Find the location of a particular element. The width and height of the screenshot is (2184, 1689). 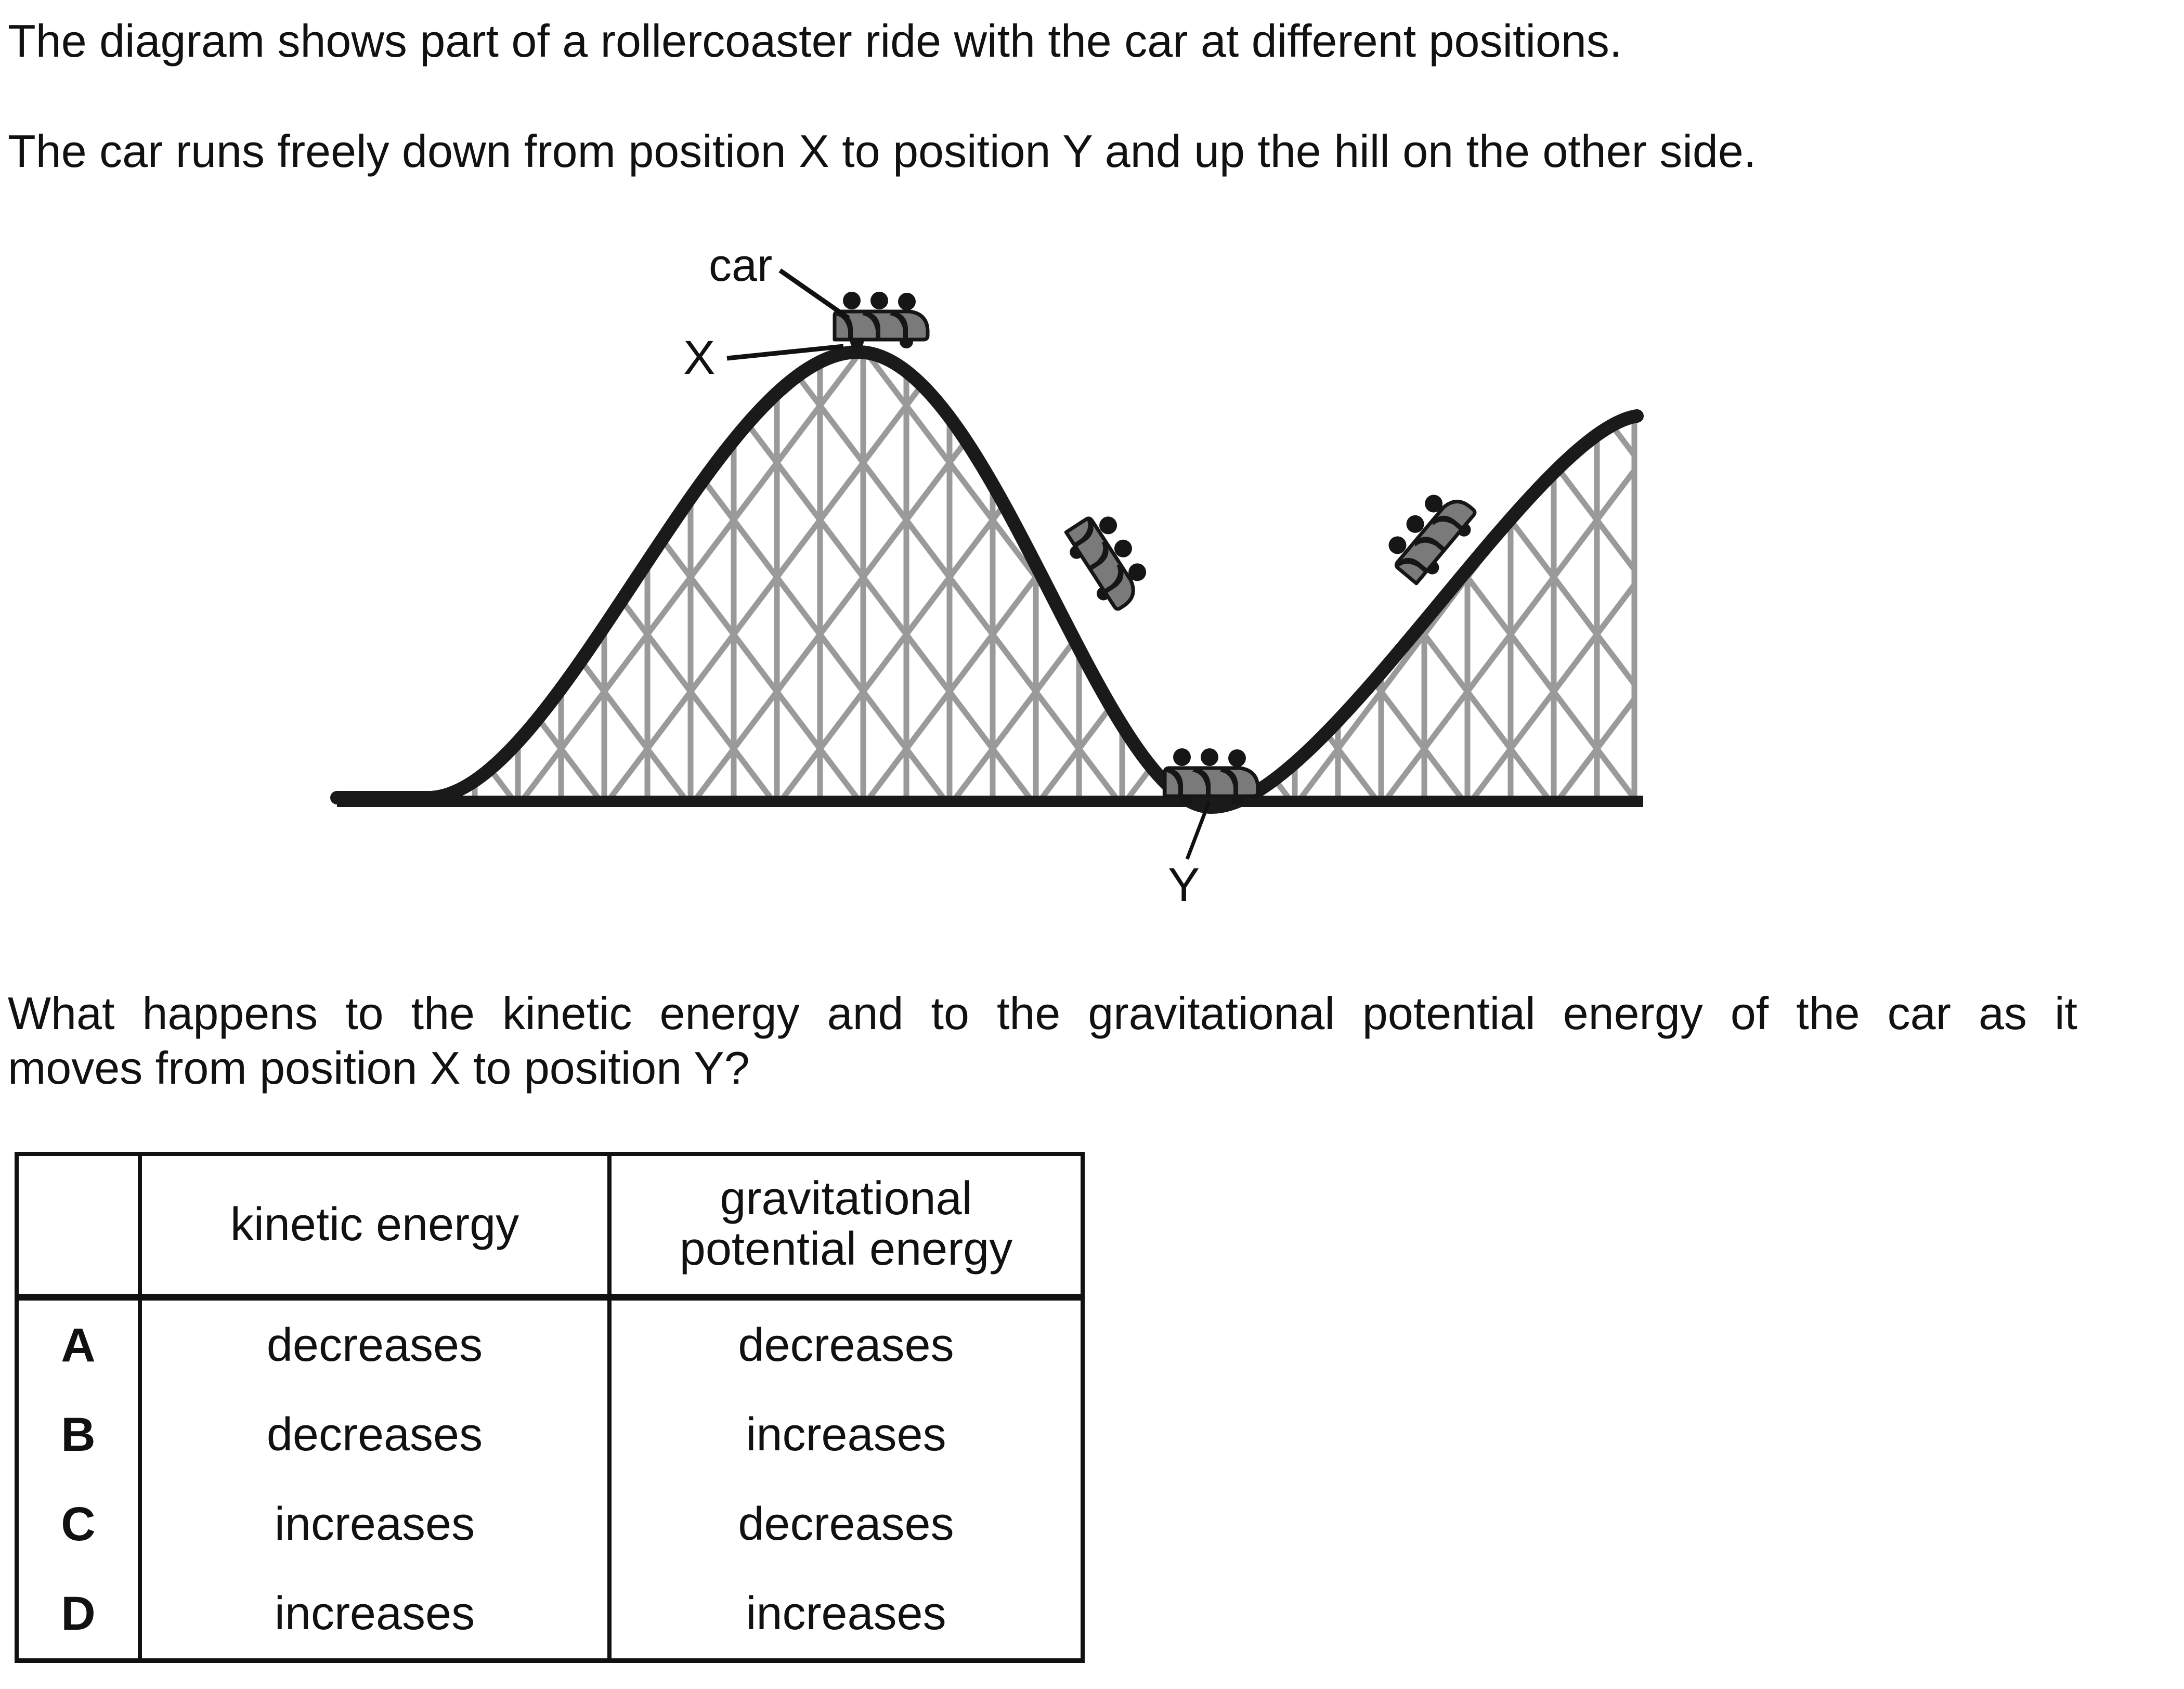

car-at-position-y is located at coordinates (1211, 776).